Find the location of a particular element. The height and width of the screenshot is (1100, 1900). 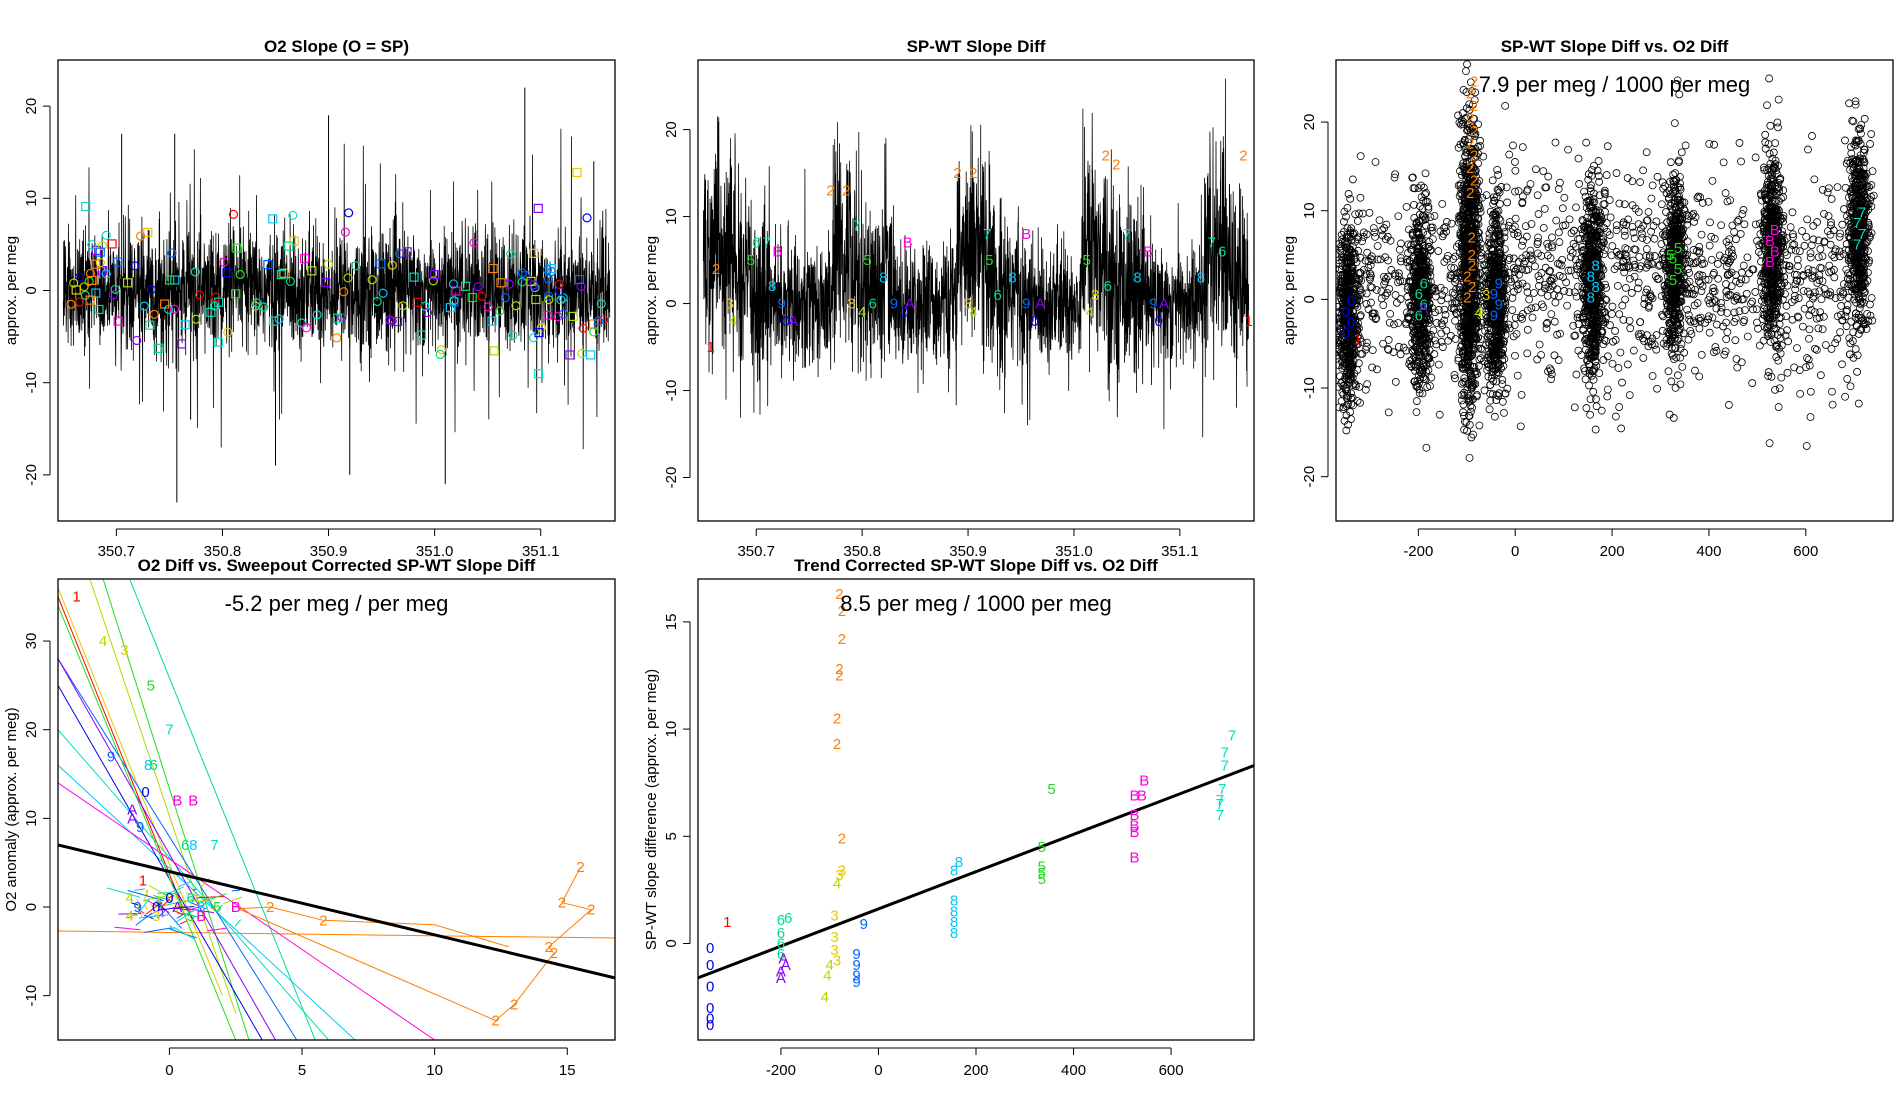

y-axis-label: approx. per meg is located at coordinates (651, 290).